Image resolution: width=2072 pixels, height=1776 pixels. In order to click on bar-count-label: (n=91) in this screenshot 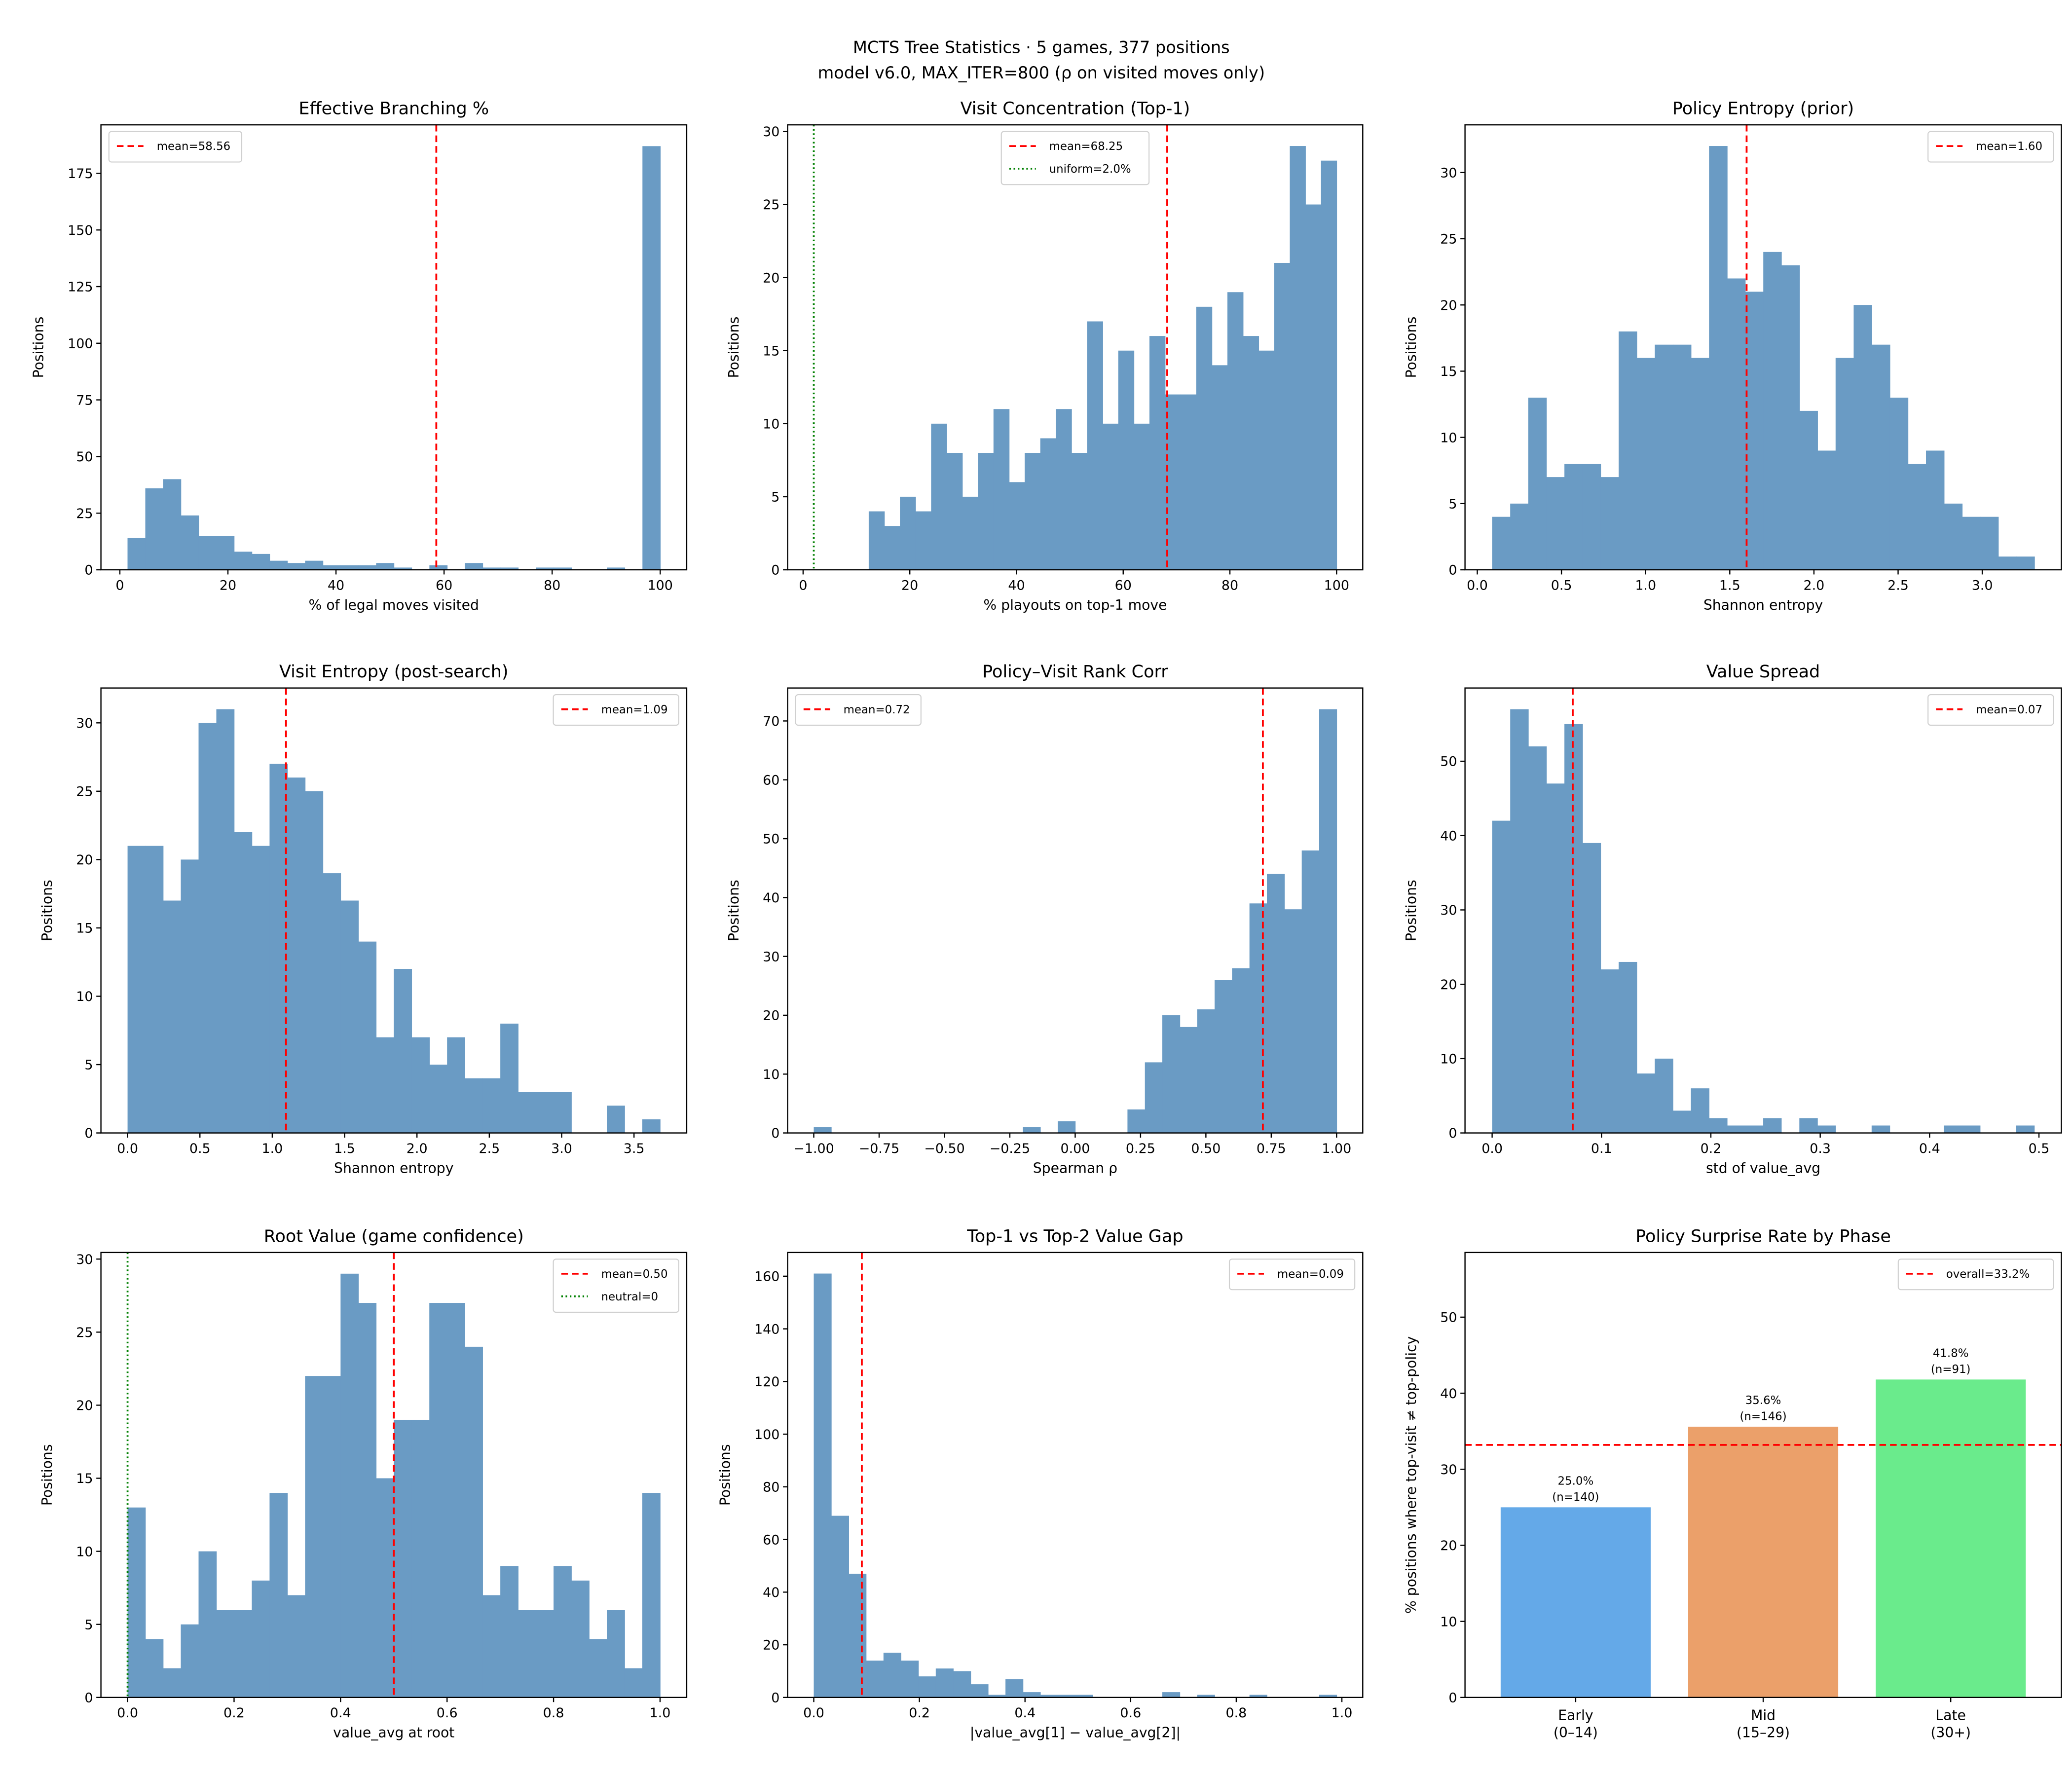, I will do `click(1951, 1370)`.